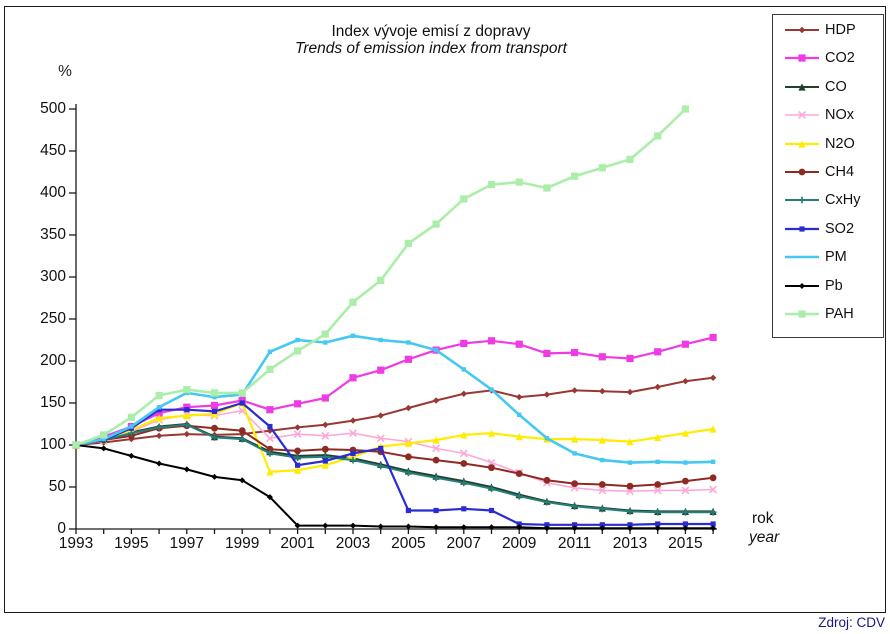 This screenshot has width=890, height=634. I want to click on series-line-PM, so click(394, 399).